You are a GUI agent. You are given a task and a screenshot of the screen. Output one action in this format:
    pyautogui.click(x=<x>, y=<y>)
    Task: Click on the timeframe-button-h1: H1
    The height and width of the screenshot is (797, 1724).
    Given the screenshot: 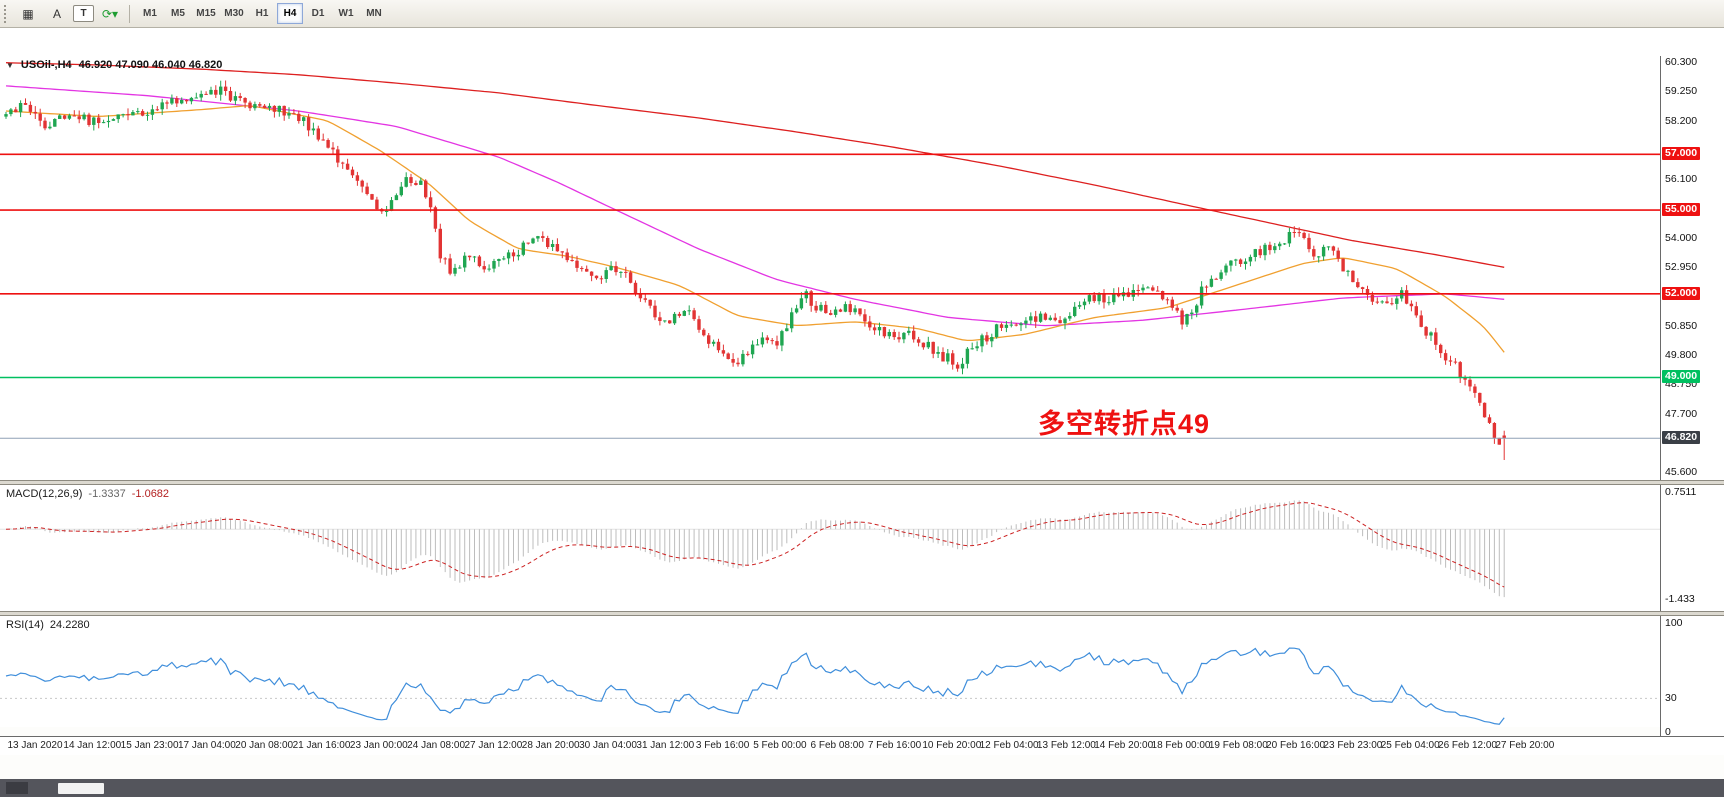 What is the action you would take?
    pyautogui.click(x=262, y=13)
    